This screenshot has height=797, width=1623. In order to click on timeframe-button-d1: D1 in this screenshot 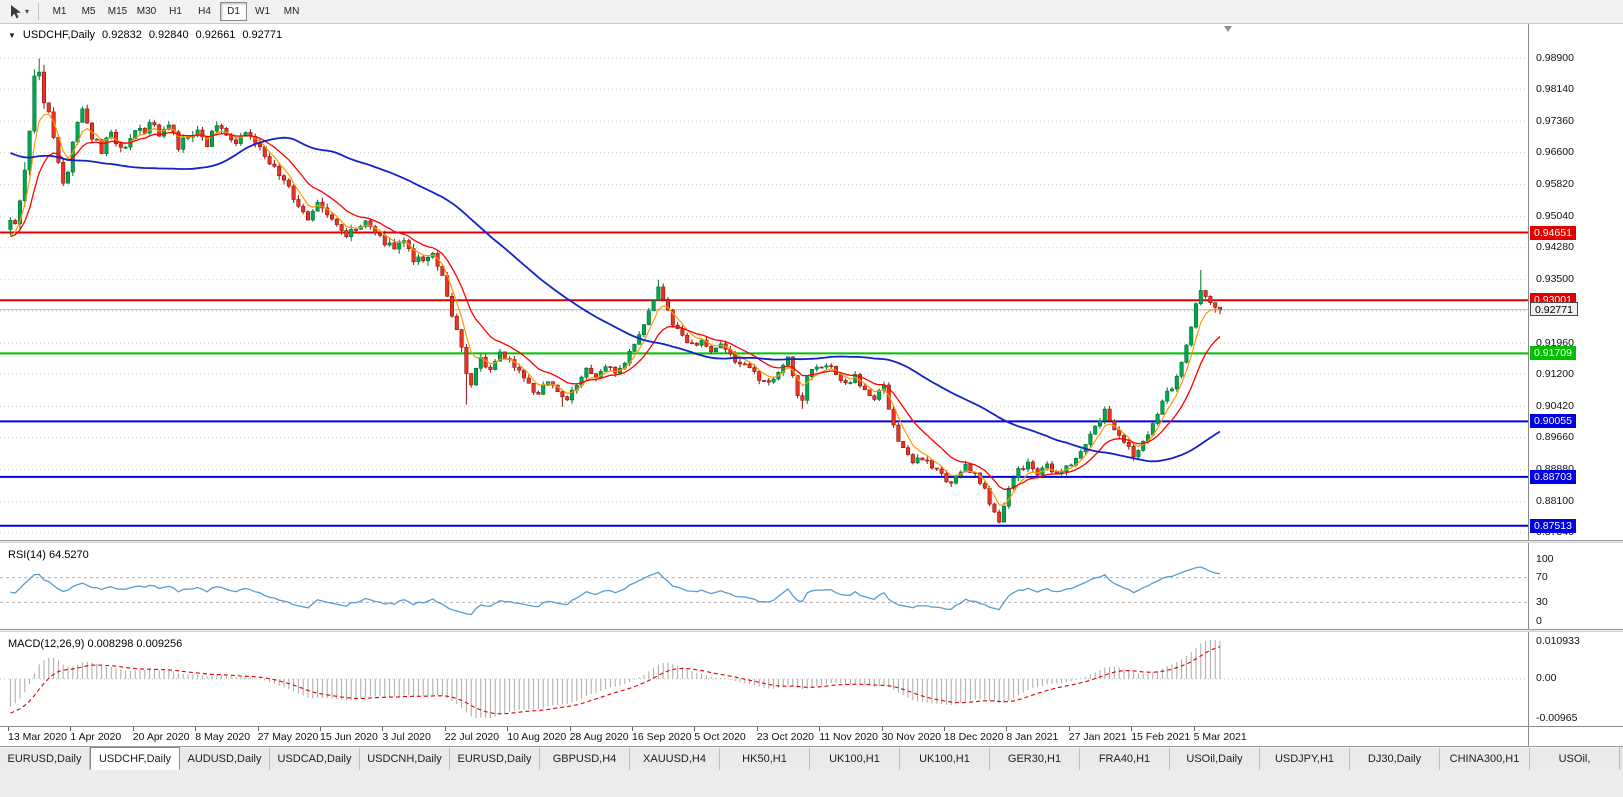, I will do `click(234, 11)`.